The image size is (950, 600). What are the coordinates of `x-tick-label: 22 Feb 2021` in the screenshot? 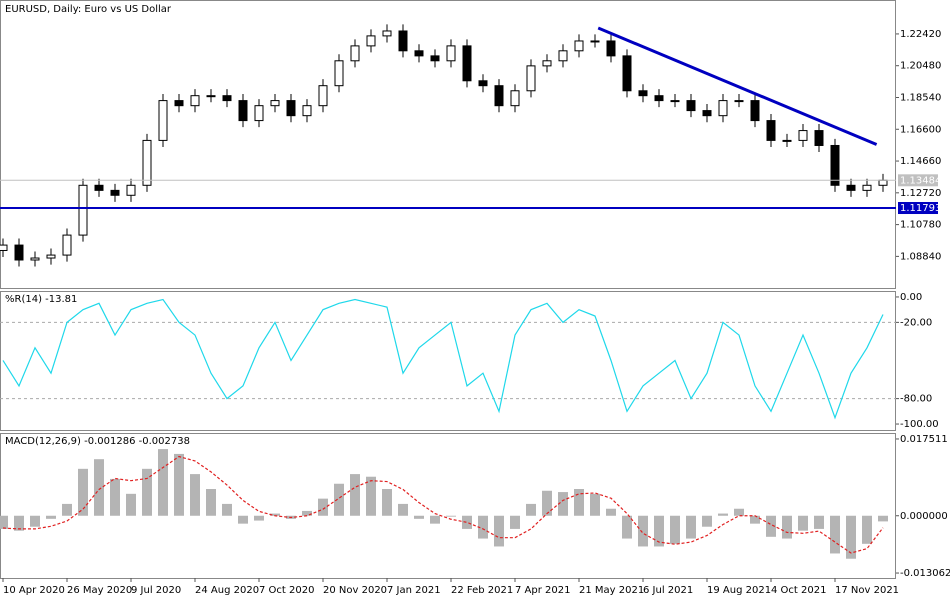 It's located at (482, 590).